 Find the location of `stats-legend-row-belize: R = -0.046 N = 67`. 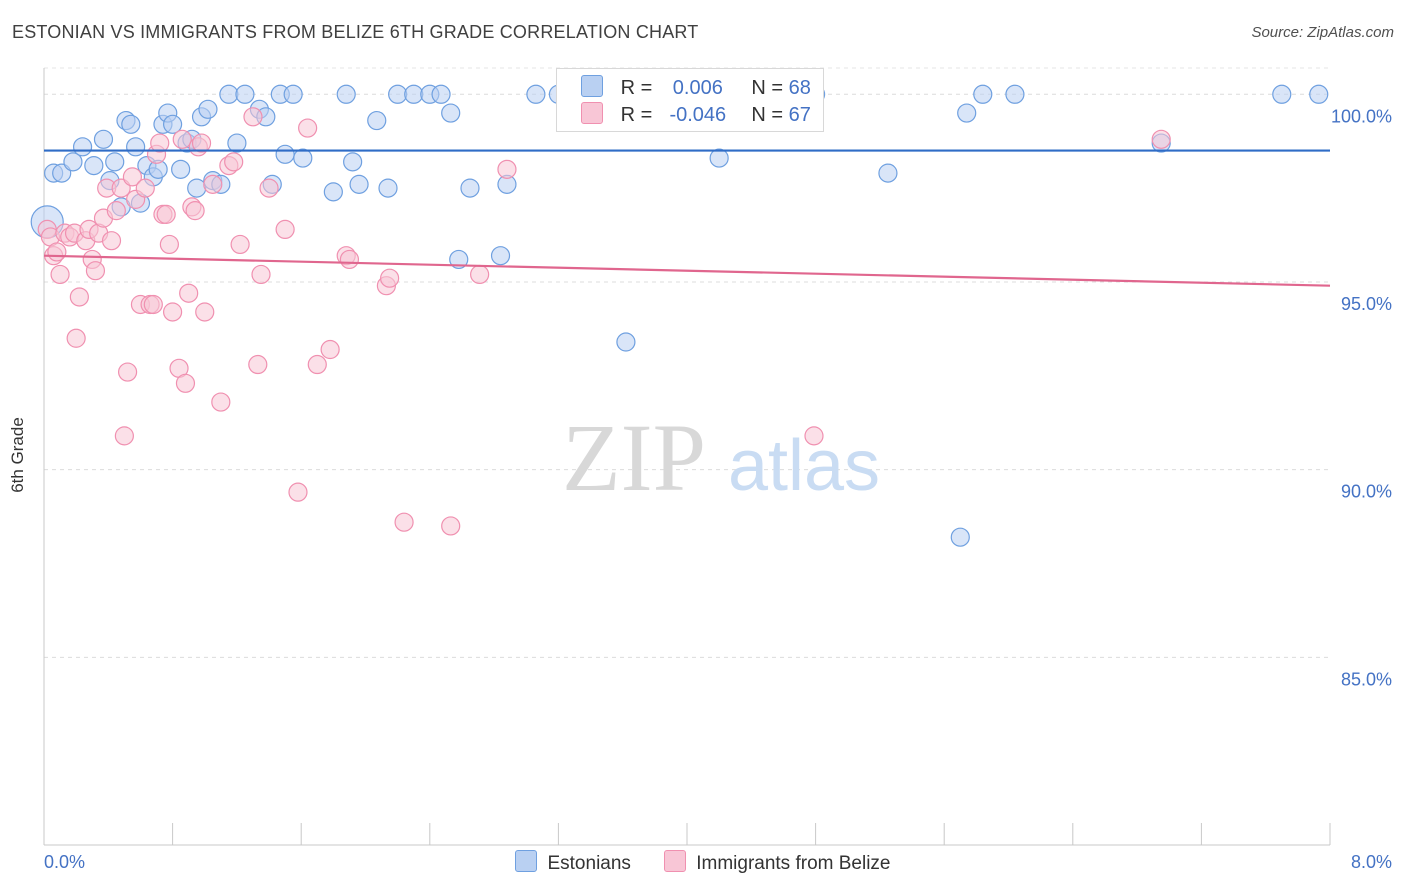

stats-legend-row-belize: R = -0.046 N = 67 is located at coordinates (696, 114).